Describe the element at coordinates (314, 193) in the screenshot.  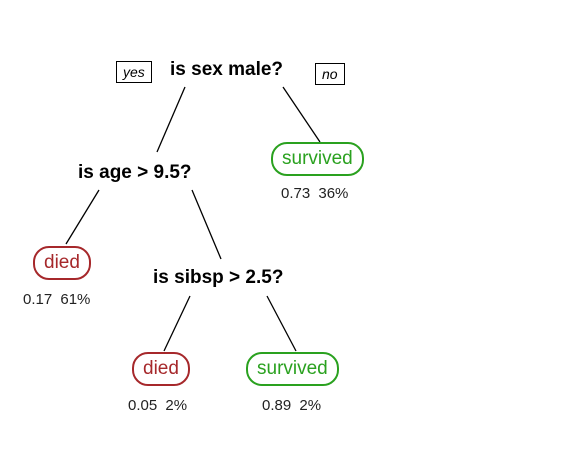
I see `leaf-survived-female-stats: 0.73 36%` at that location.